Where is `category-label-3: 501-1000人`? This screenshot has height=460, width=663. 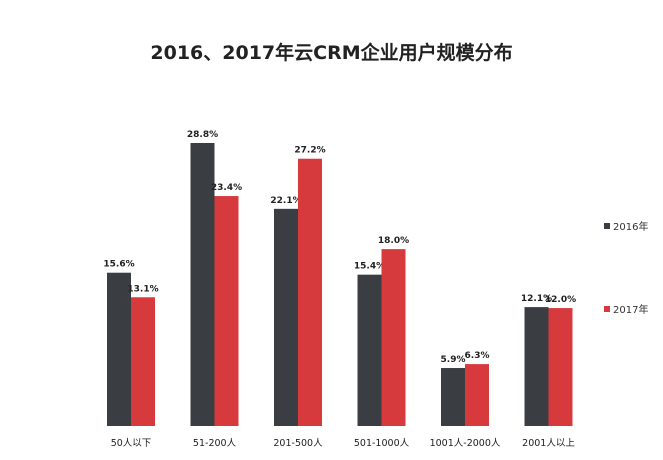
category-label-3: 501-1000人 is located at coordinates (382, 443).